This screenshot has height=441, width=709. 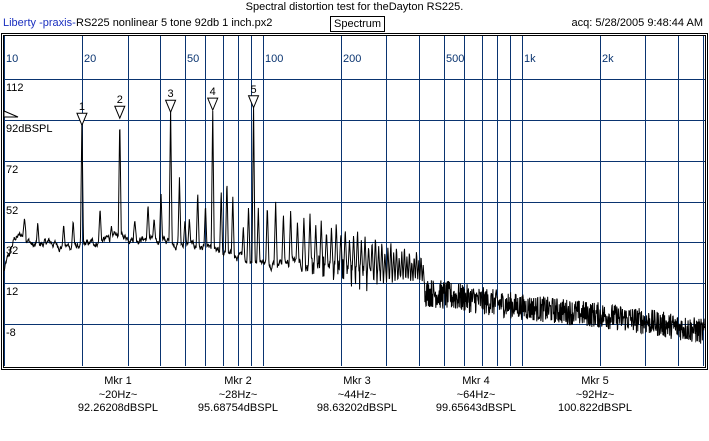 I want to click on marker-label: Mkr 2, so click(x=238, y=381).